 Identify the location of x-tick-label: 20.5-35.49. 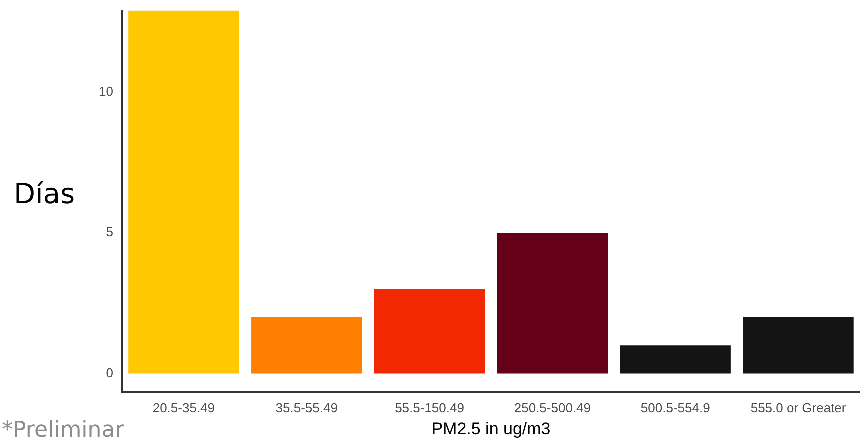
(184, 408).